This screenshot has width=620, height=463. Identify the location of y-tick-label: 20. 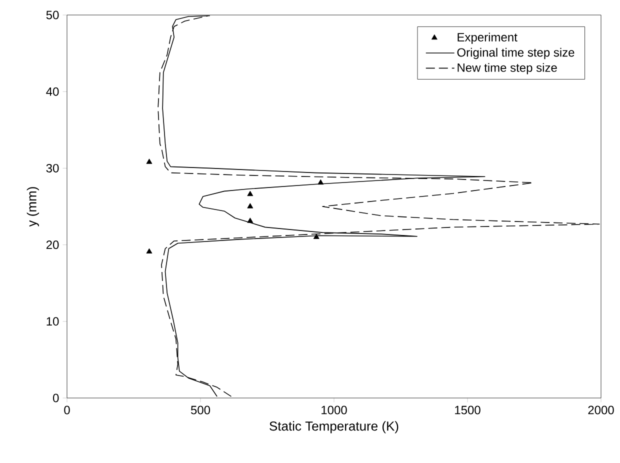
(52, 245).